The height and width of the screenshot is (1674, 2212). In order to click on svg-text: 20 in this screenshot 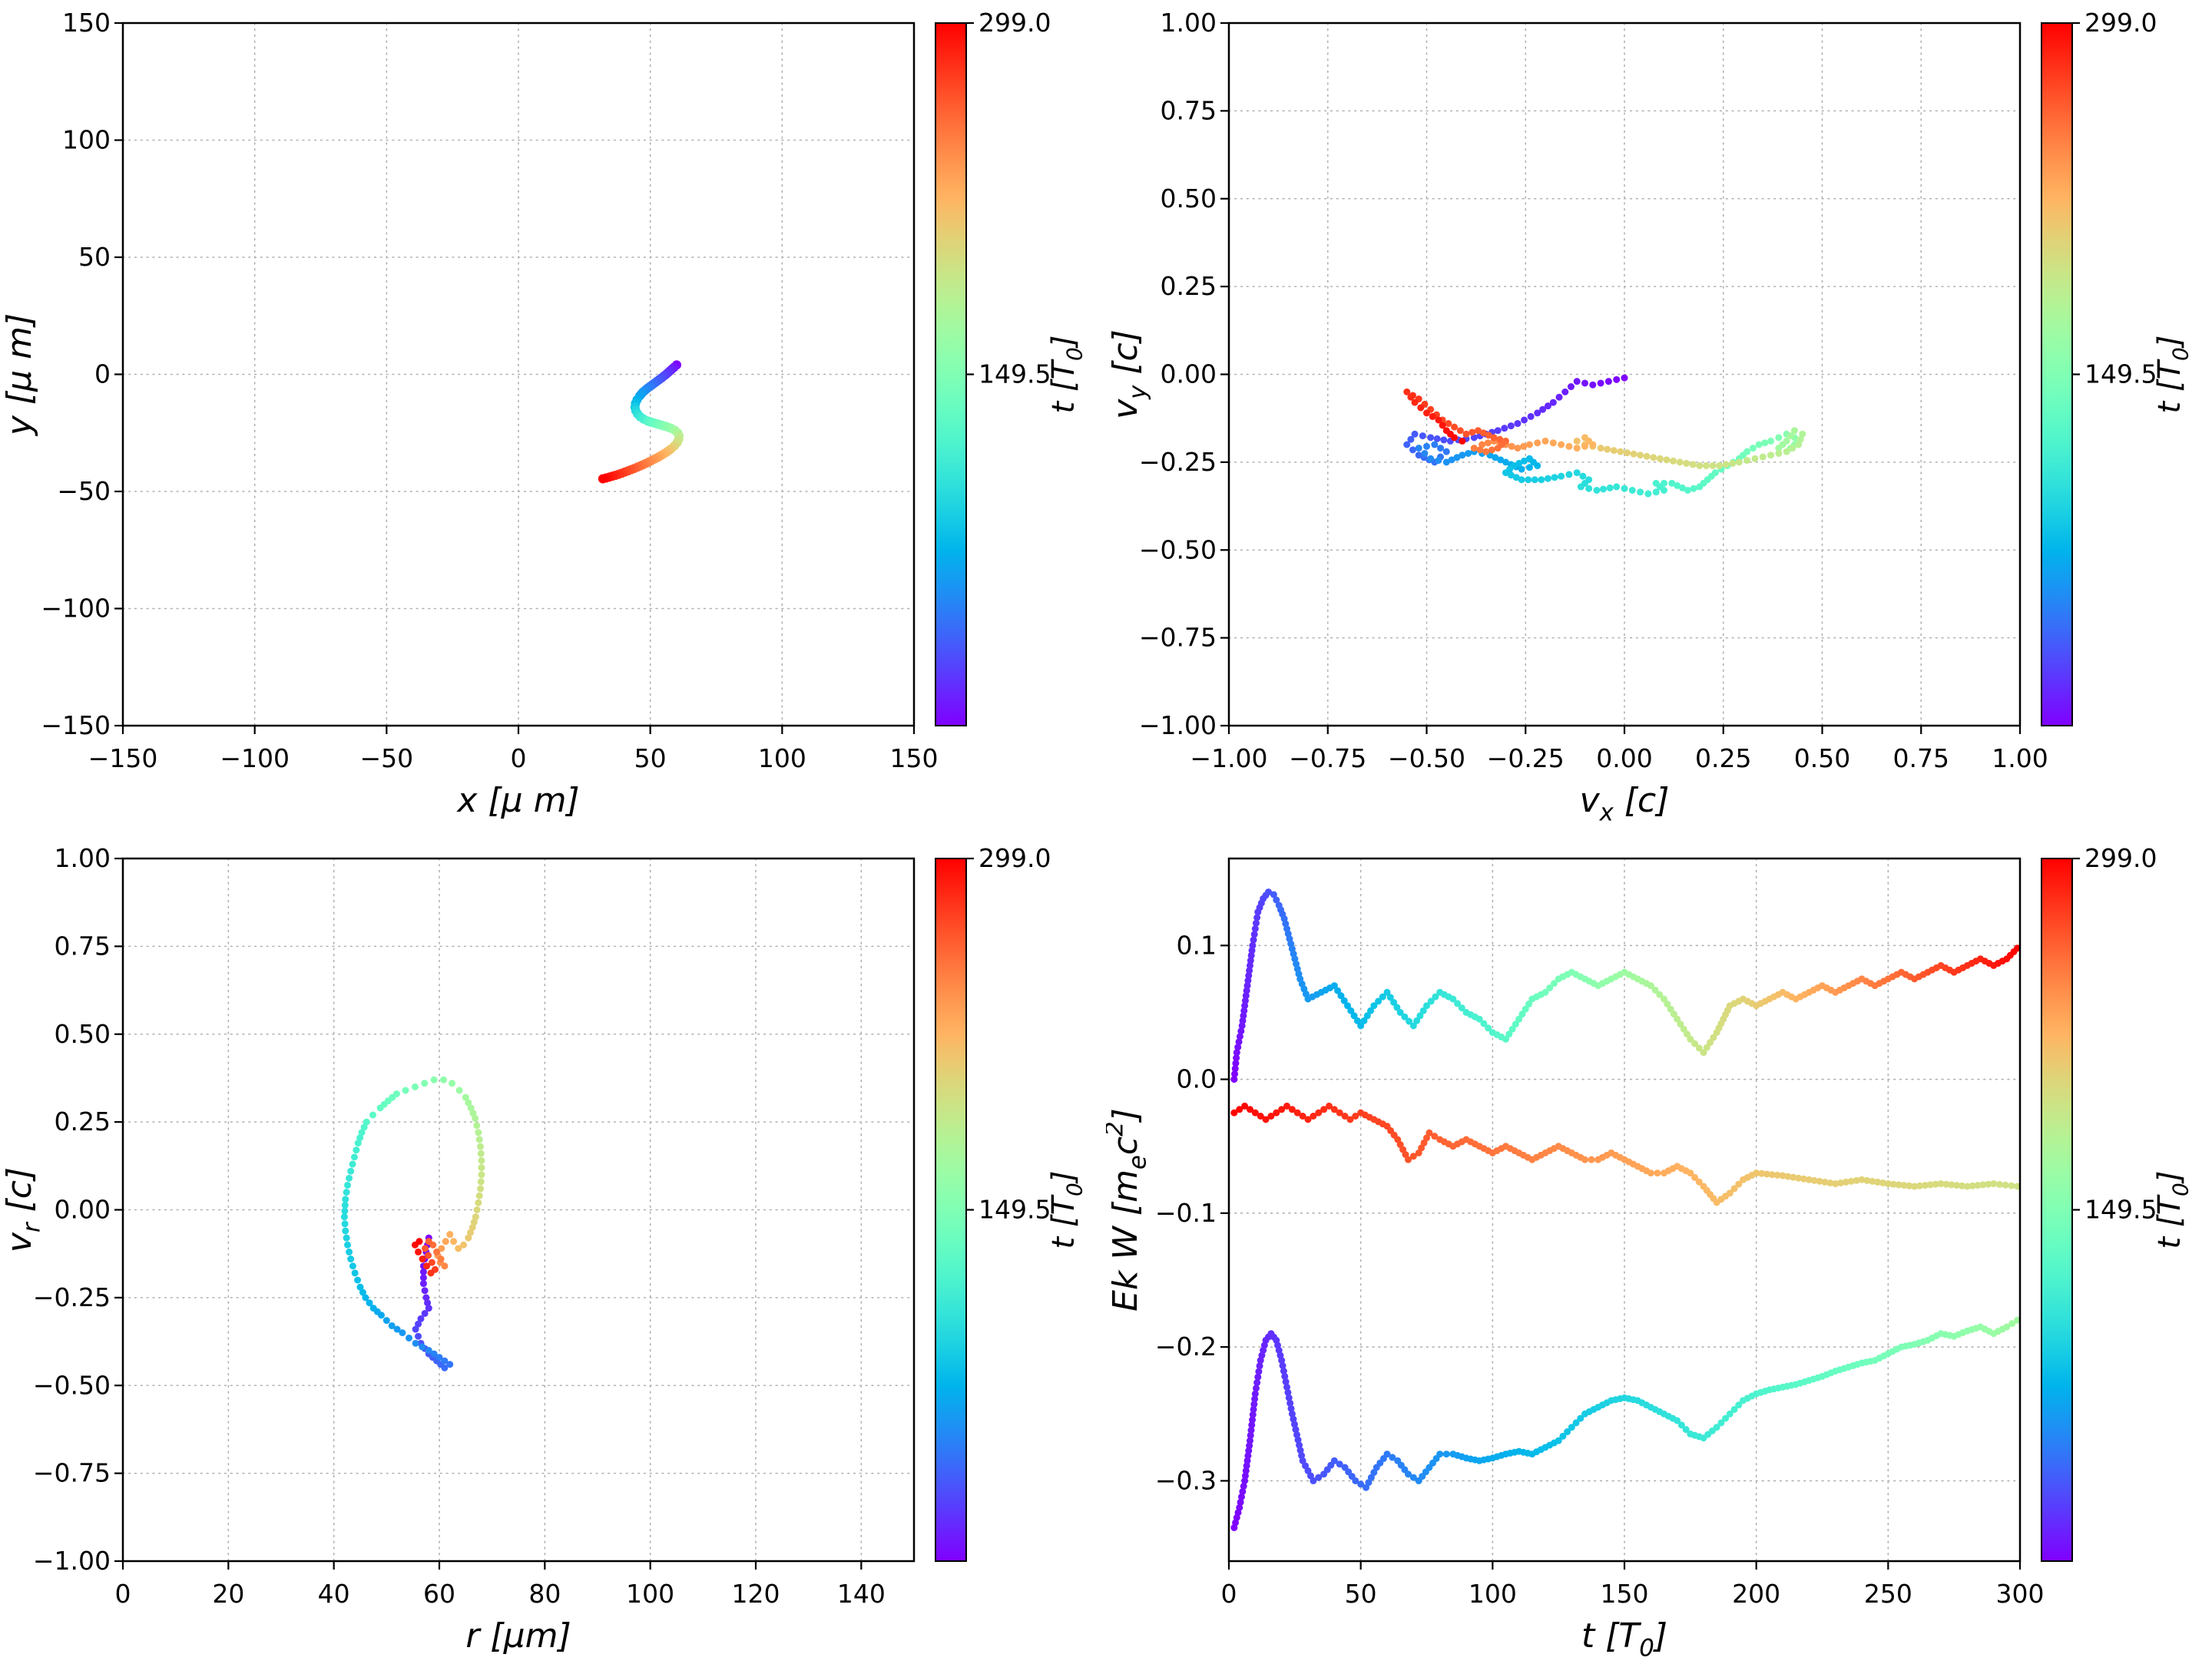, I will do `click(228, 1594)`.